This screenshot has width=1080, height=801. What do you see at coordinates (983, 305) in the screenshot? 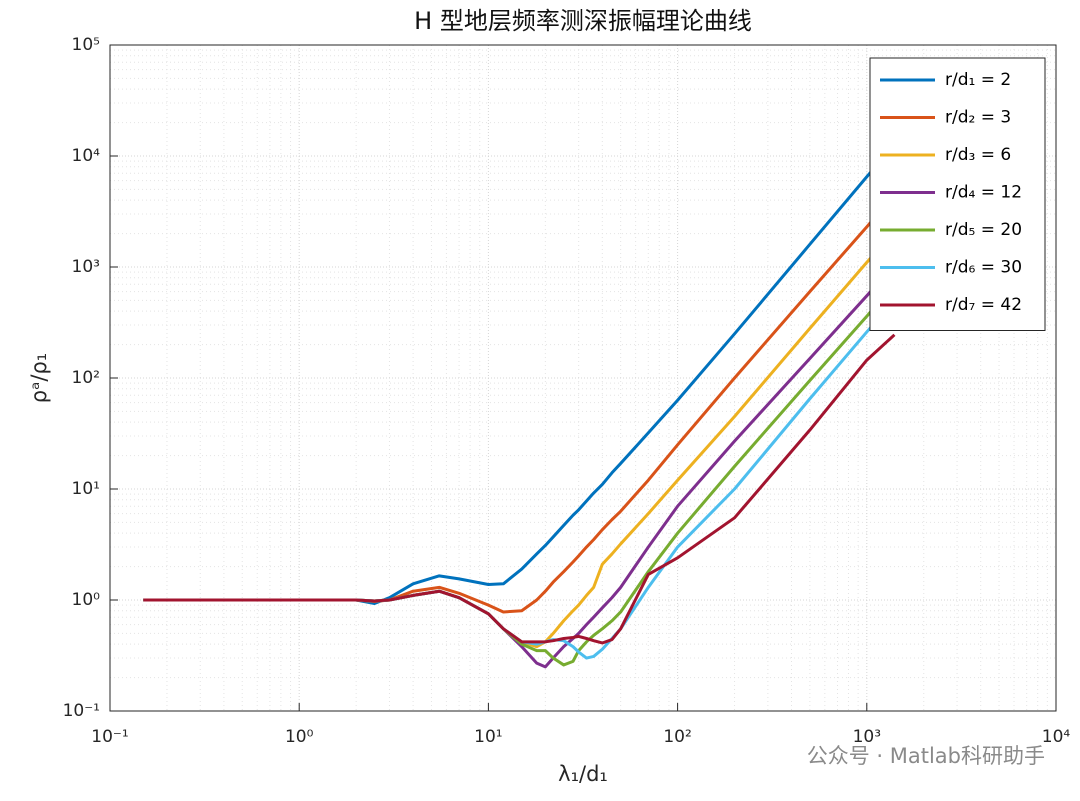
I see `legend-label: r/d₇ = 42` at bounding box center [983, 305].